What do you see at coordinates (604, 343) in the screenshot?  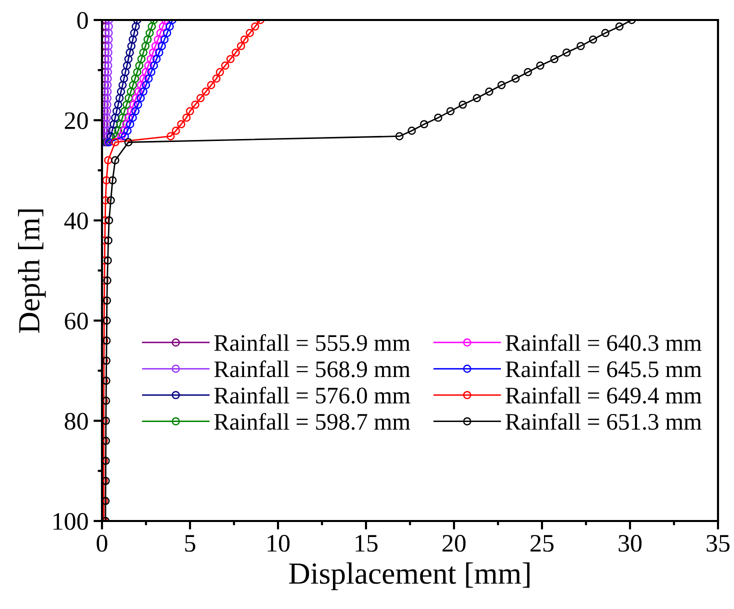 I see `legend-label: Rainfall = 640.3 mm` at bounding box center [604, 343].